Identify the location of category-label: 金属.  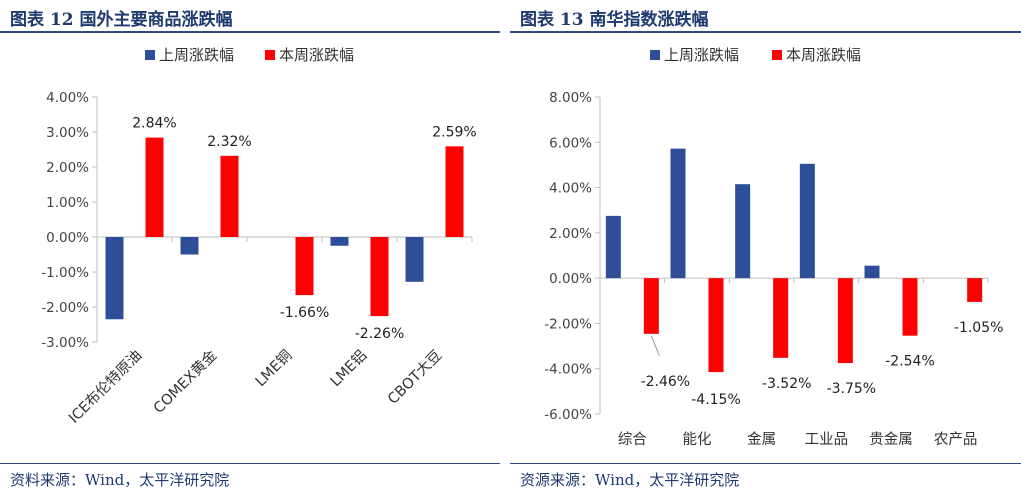
(761, 439).